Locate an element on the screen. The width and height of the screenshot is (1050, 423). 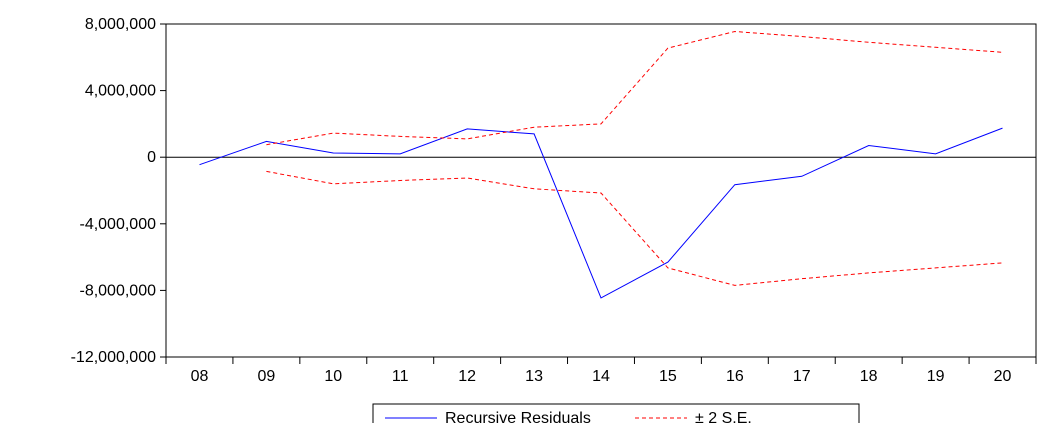
x-tick-label: 11 is located at coordinates (400, 376).